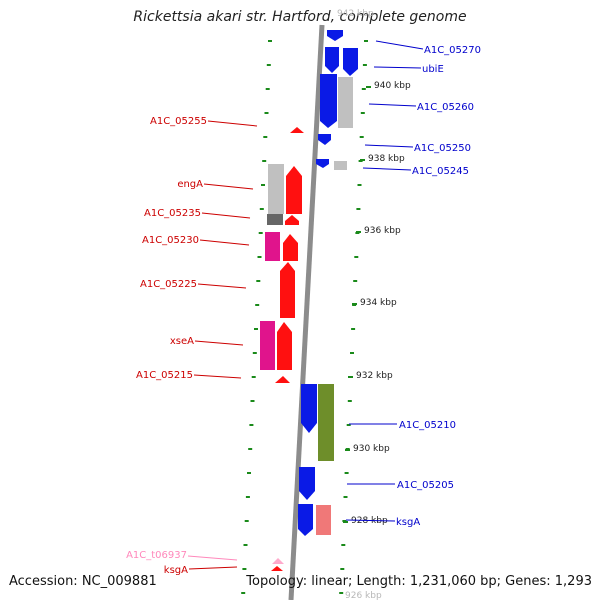 The height and width of the screenshot is (600, 600). What do you see at coordinates (425, 485) in the screenshot?
I see `gene-label: A1C_05205` at bounding box center [425, 485].